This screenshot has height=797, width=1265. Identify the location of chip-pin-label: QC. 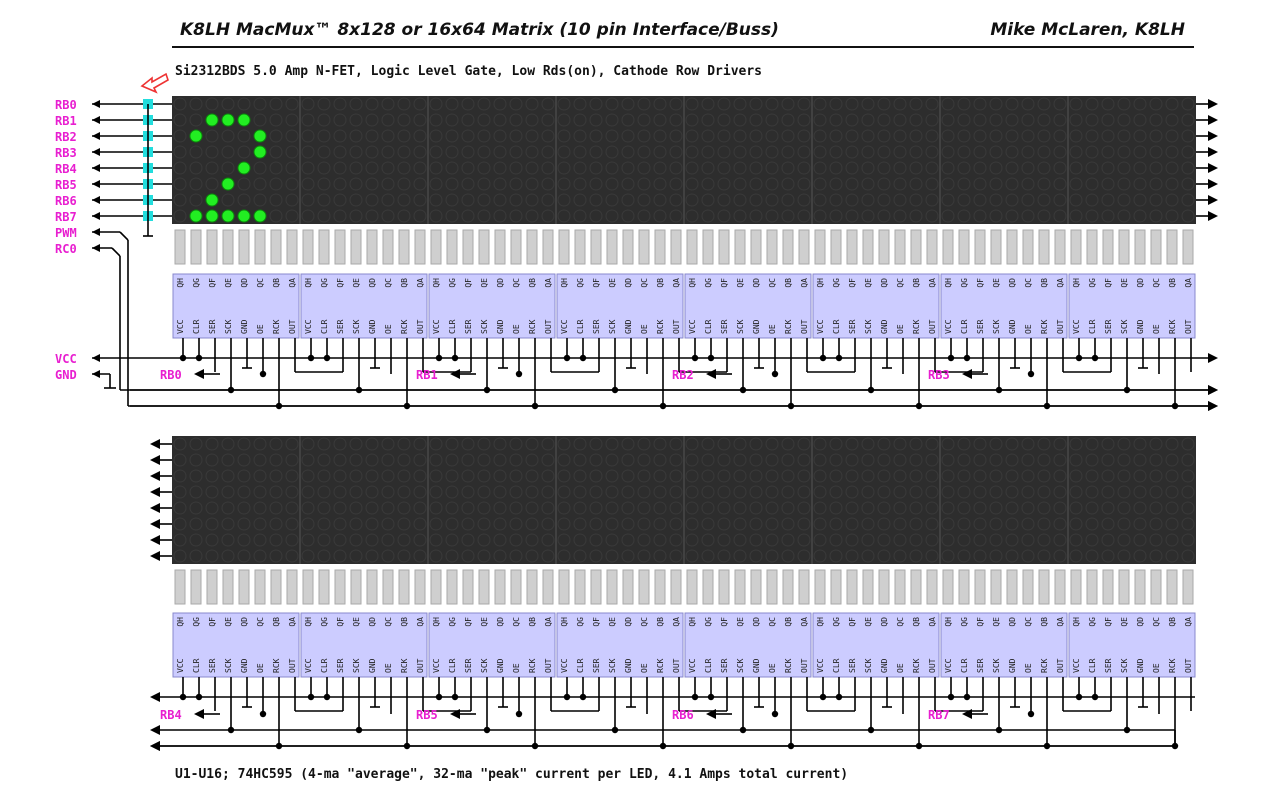
(1156, 283).